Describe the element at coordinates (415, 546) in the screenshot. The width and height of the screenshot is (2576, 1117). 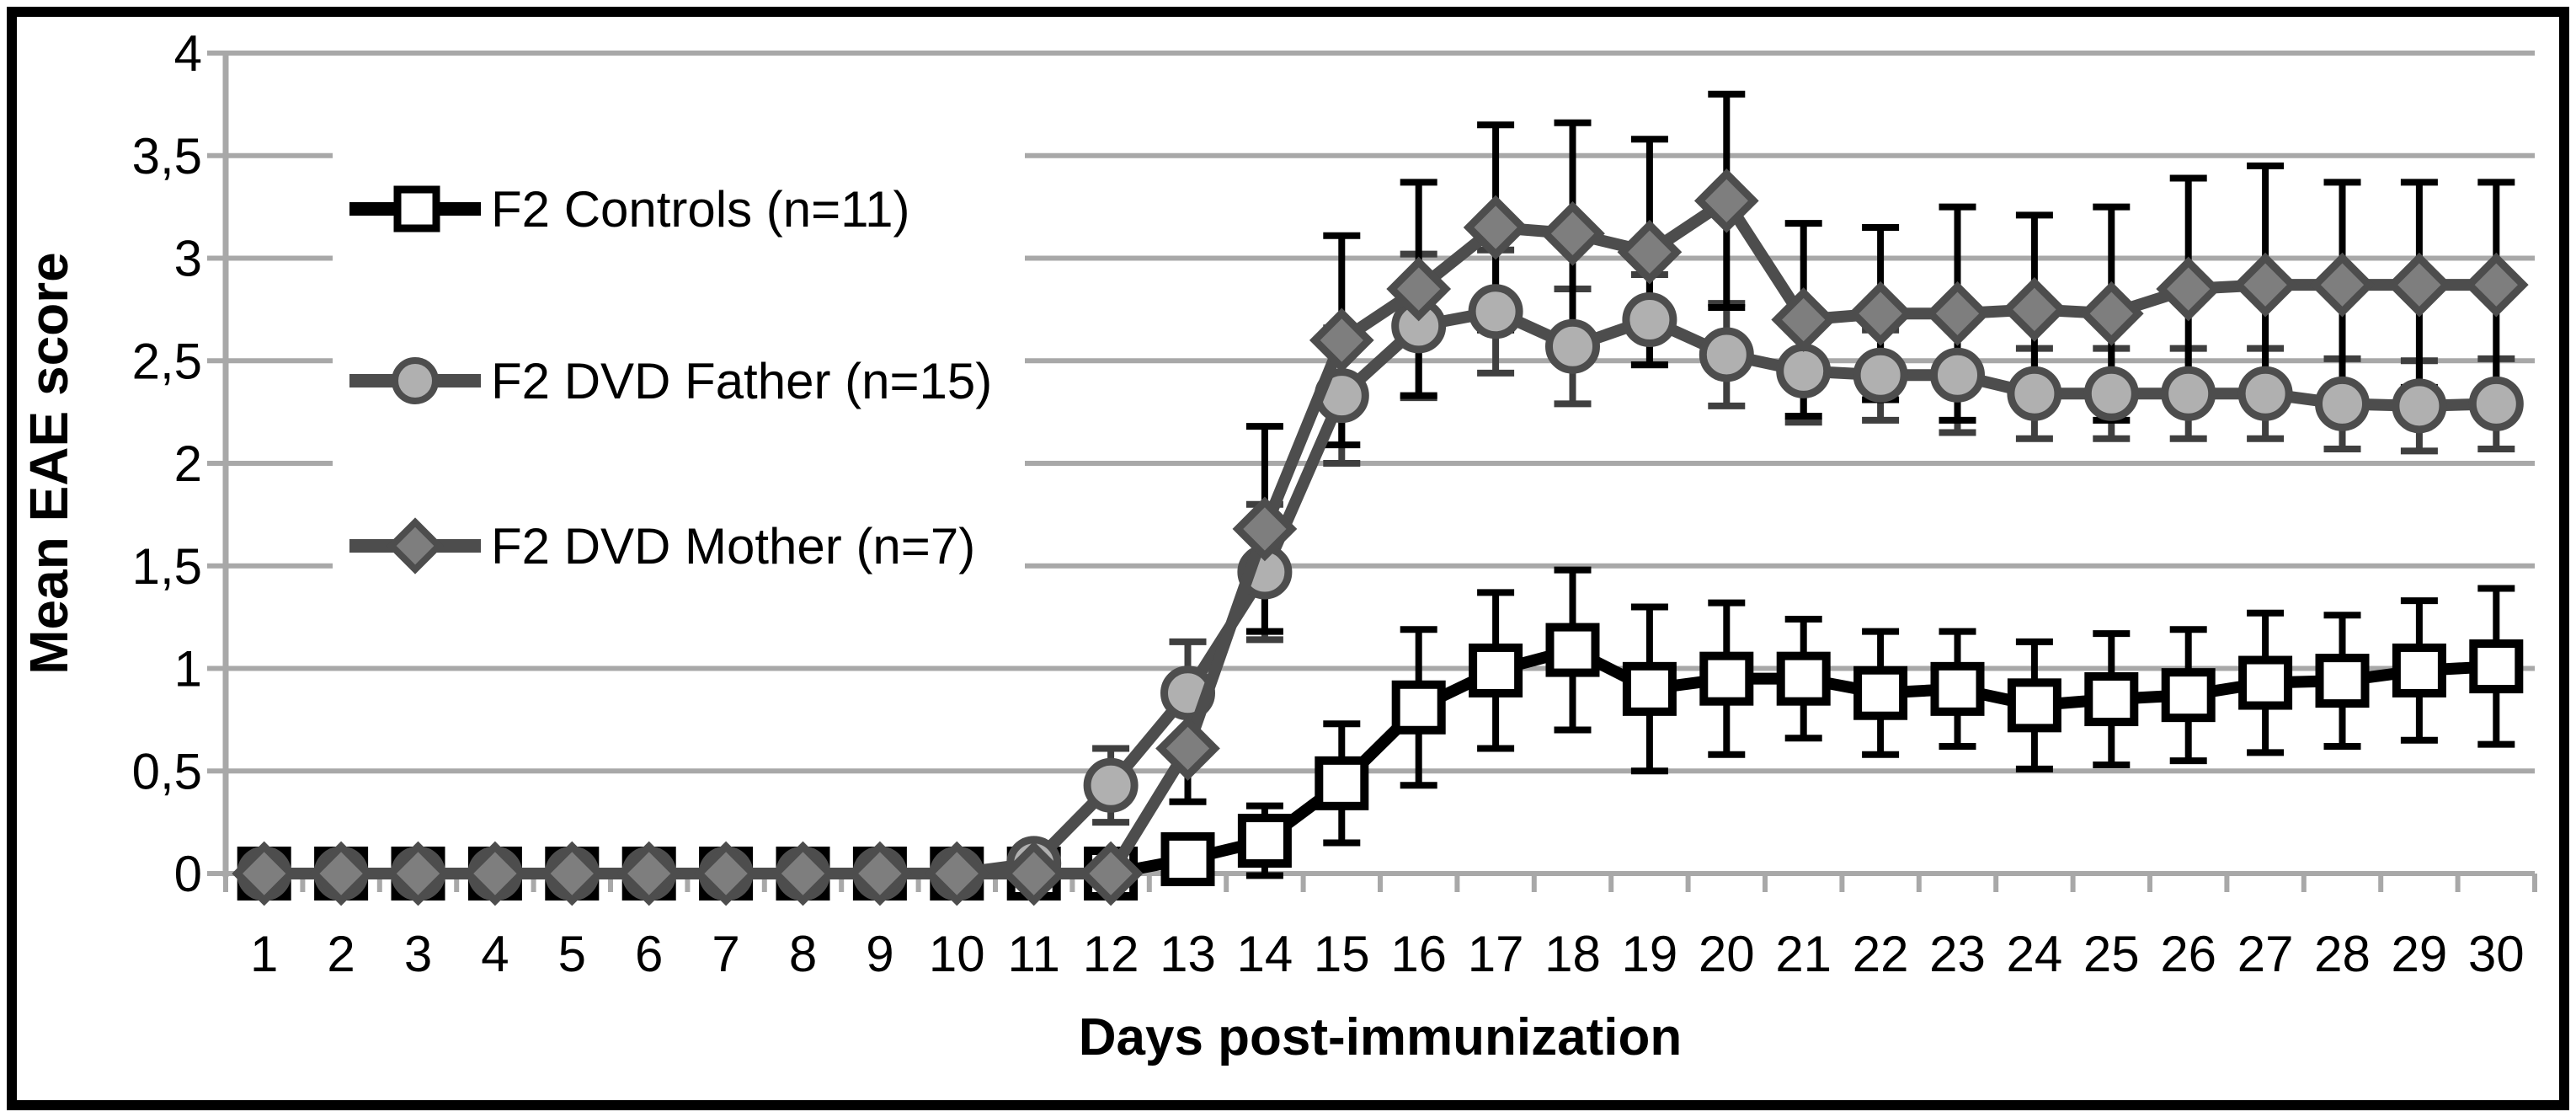
I see `diamond-marker-icon` at that location.